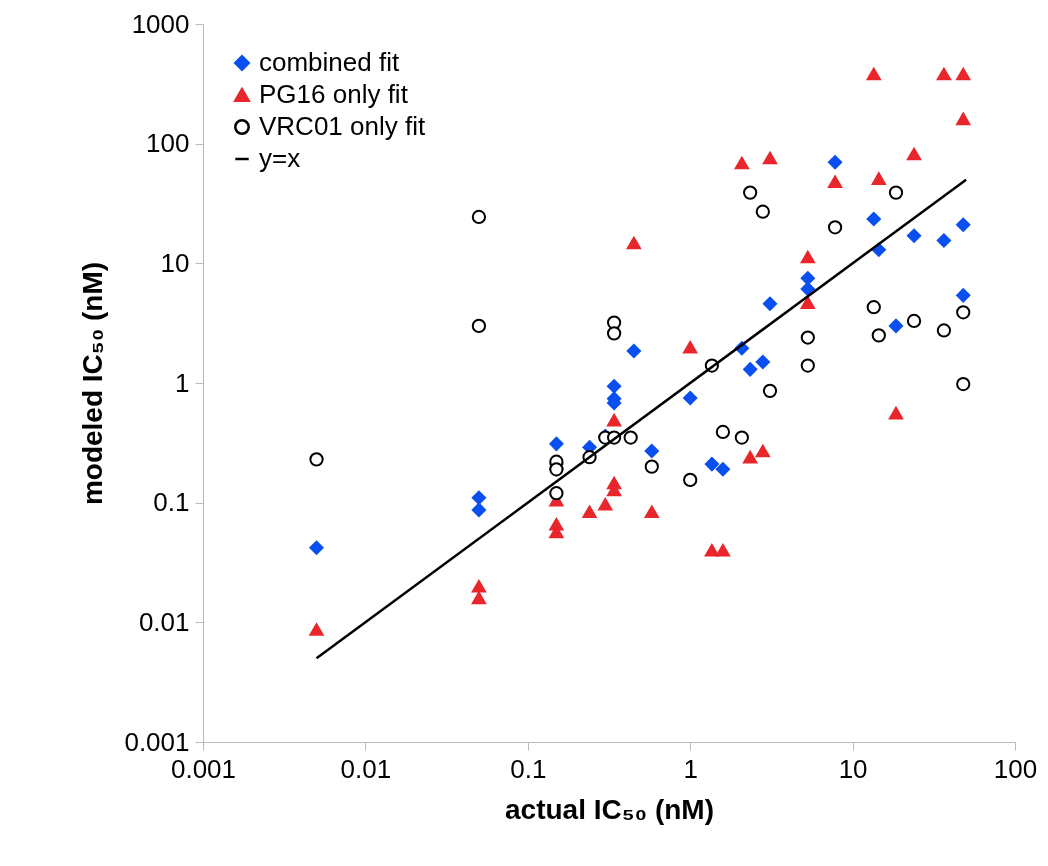 This screenshot has width=1048, height=866. I want to click on y-tick-label: 0.001, so click(157, 741).